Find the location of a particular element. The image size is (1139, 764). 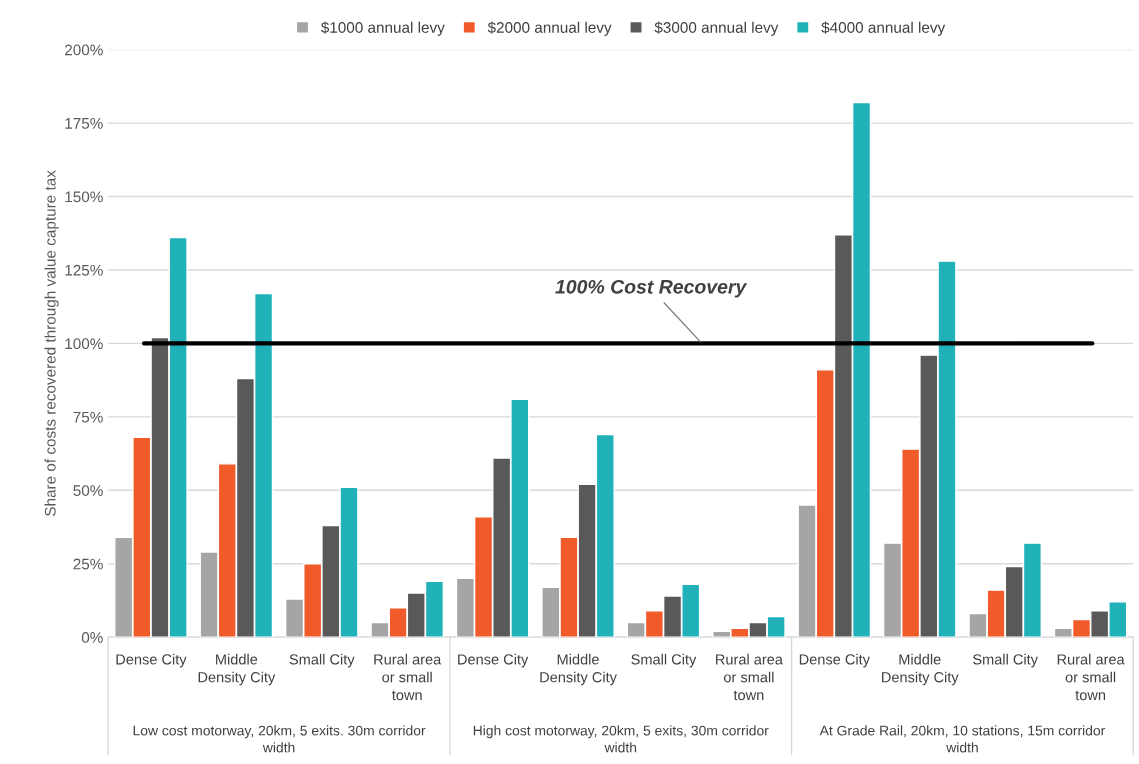

ref-line-label: 100% Cost Recovery is located at coordinates (651, 288).